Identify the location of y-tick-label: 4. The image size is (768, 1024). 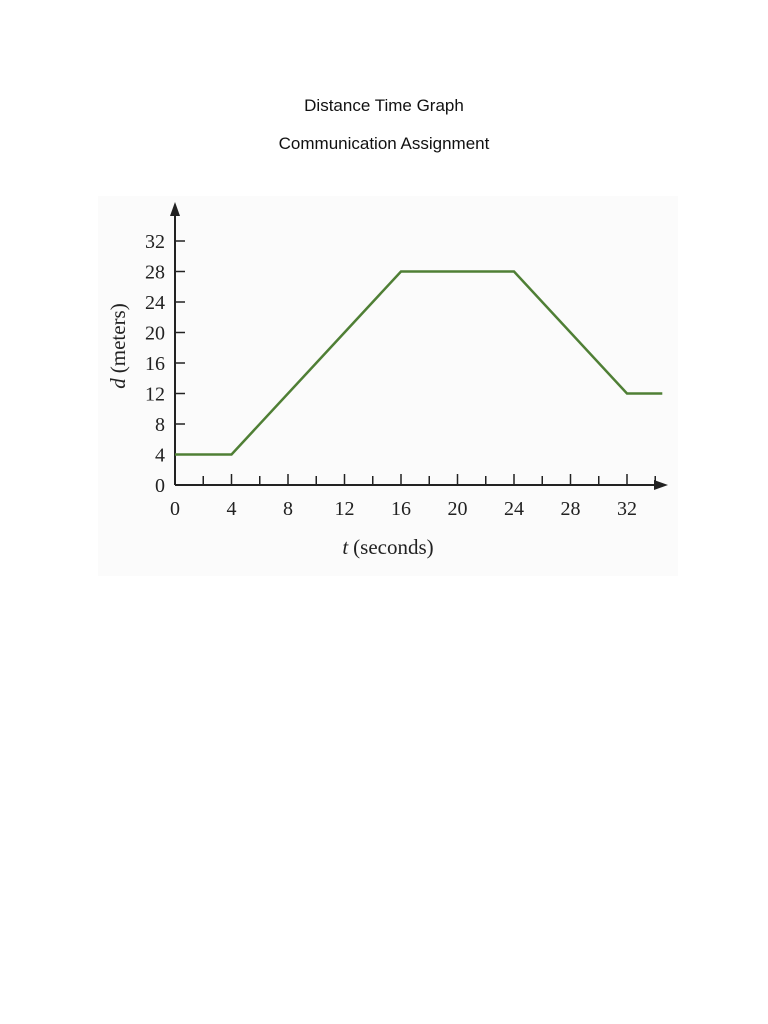
(160, 456).